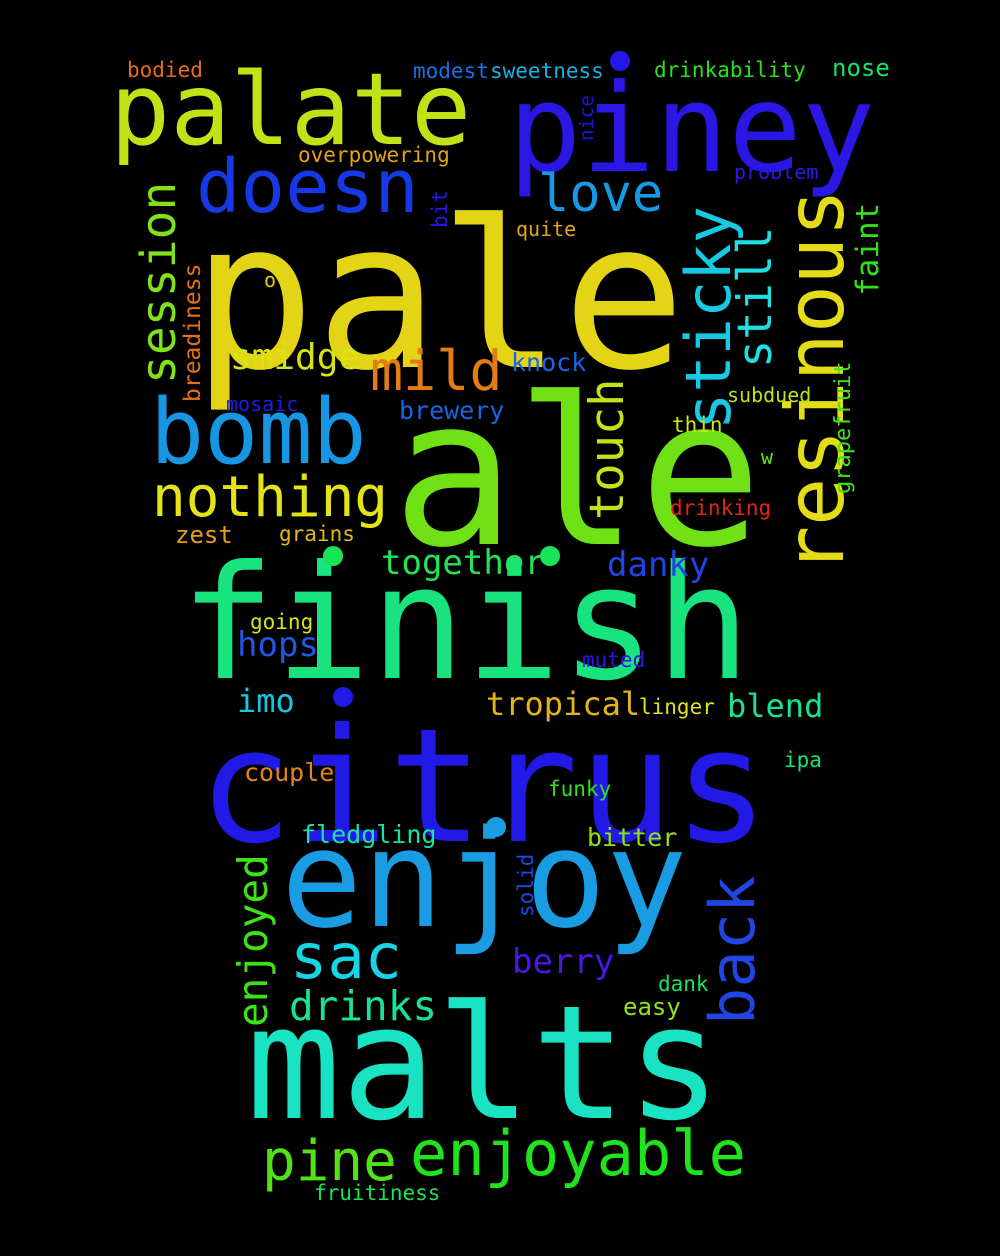 The image size is (1000, 1256). Describe the element at coordinates (204, 535) in the screenshot. I see `word-zest: zest` at that location.